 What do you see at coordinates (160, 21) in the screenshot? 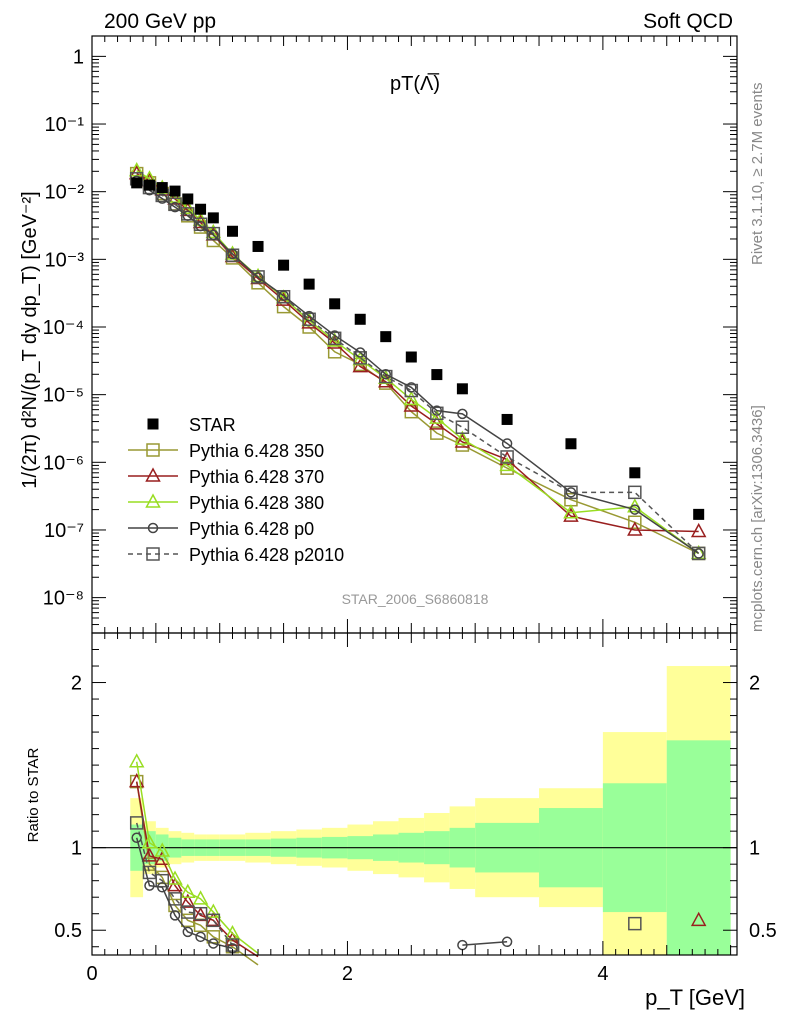
I see `header-left: 200 GeV pp` at bounding box center [160, 21].